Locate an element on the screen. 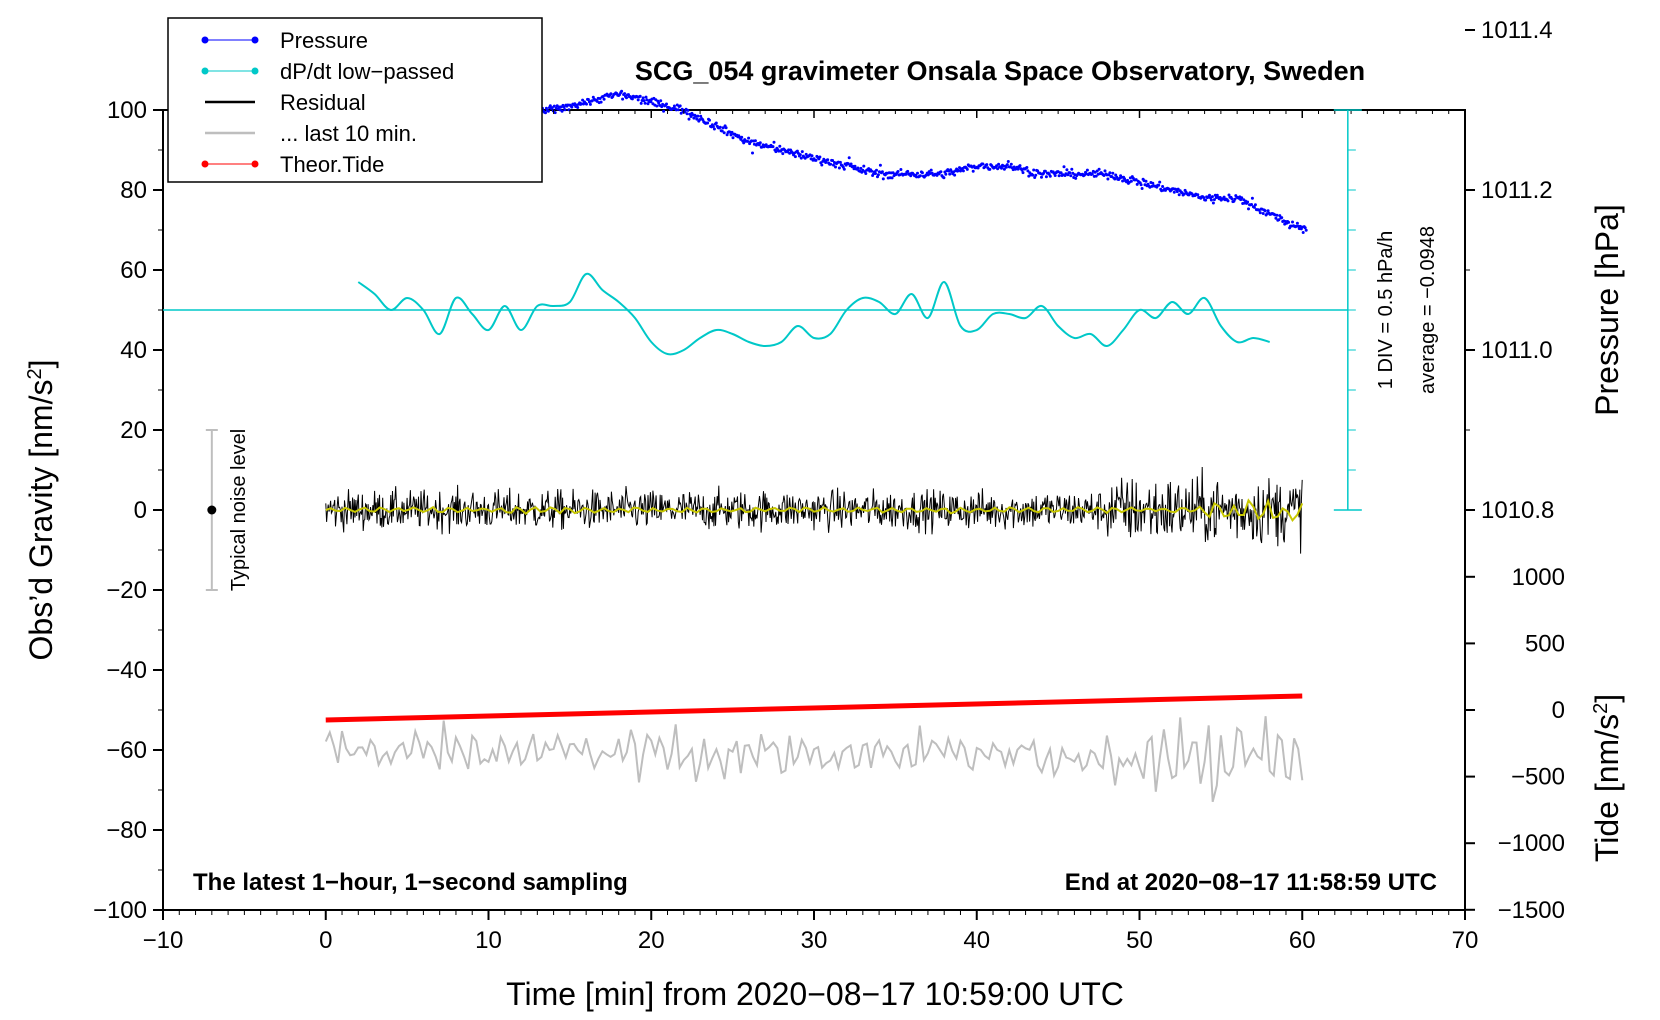 The image size is (1660, 1020). tide-axis-title-sup: 2 is located at coordinates (1601, 708).